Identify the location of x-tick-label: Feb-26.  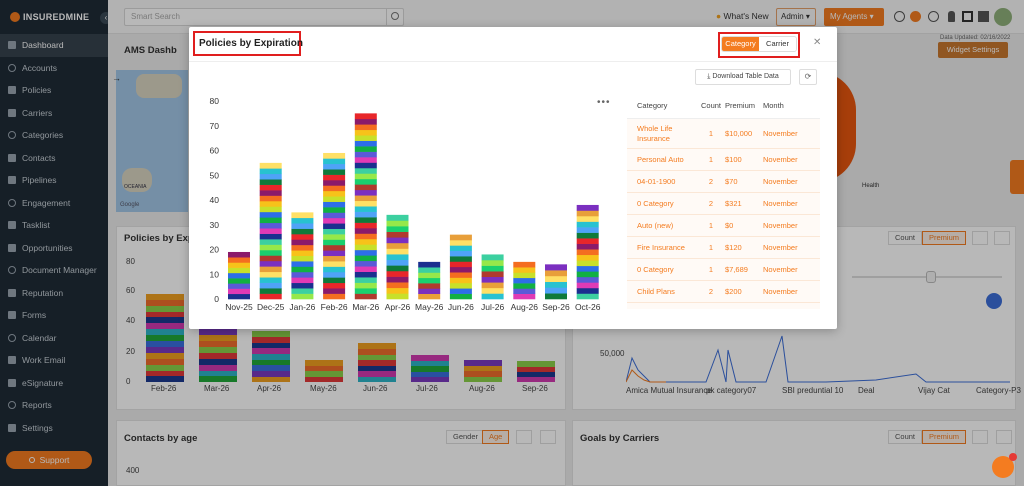
(334, 307).